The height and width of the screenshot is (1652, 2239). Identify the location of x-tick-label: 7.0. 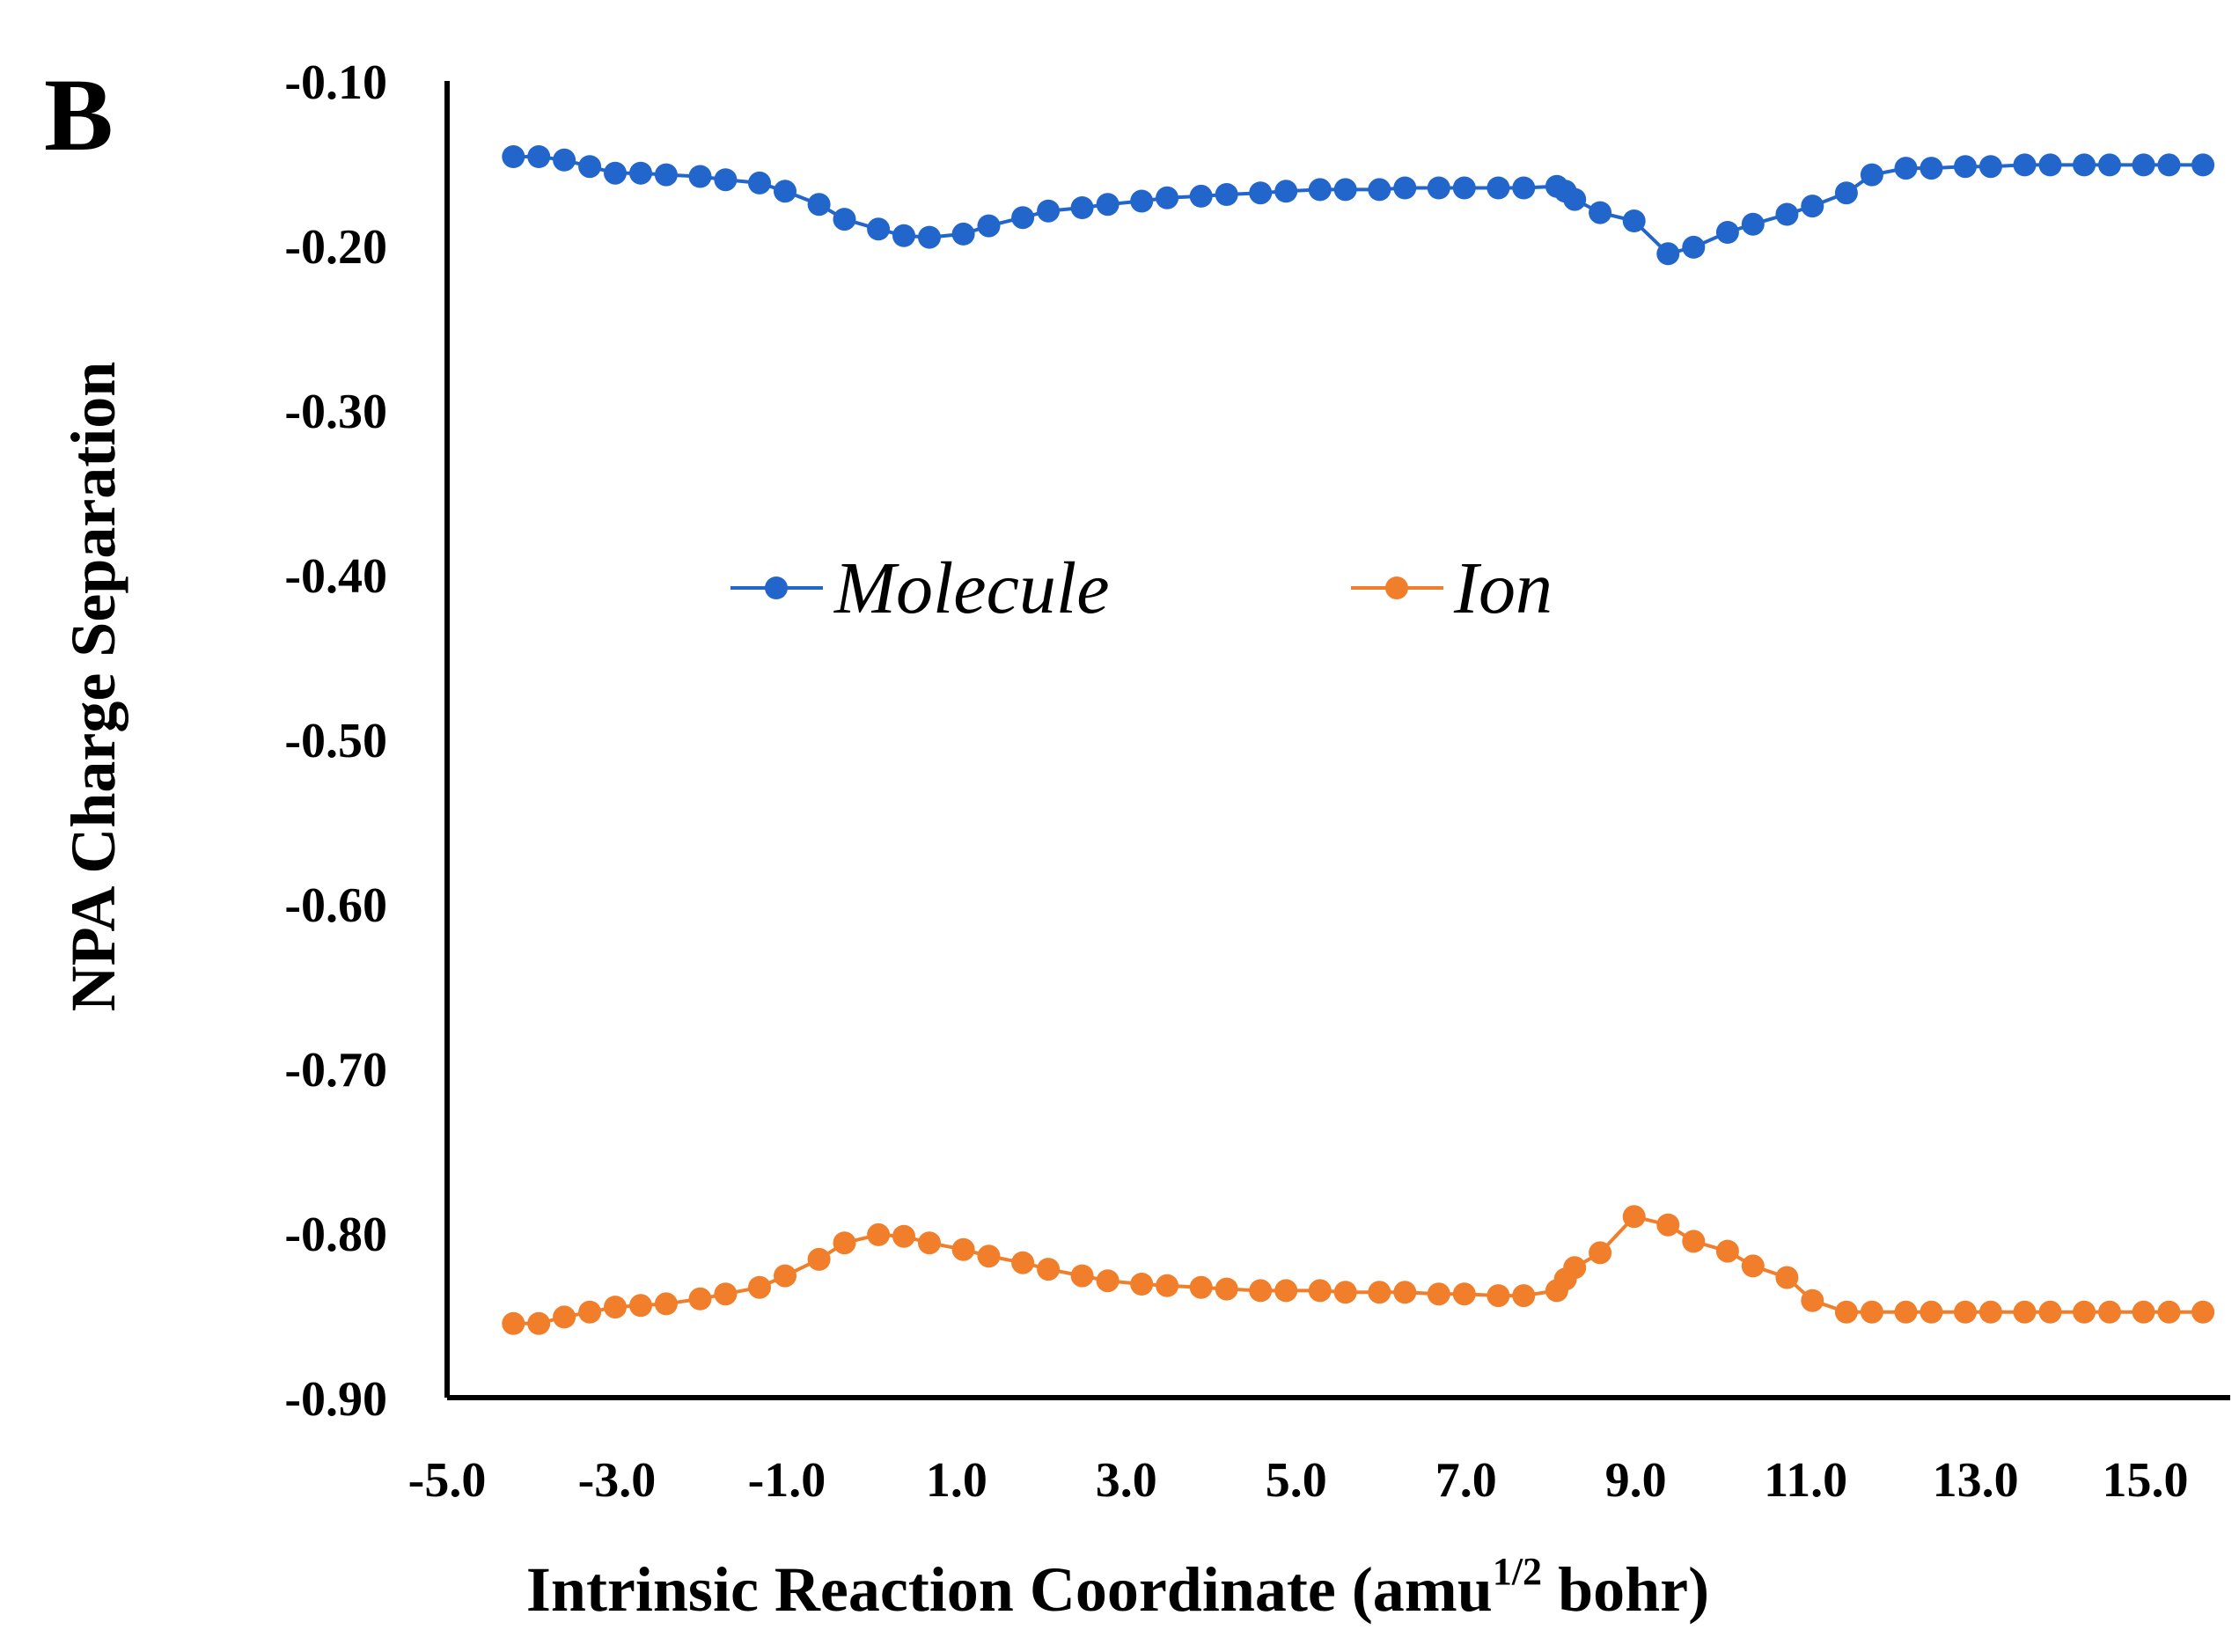
(1466, 1480).